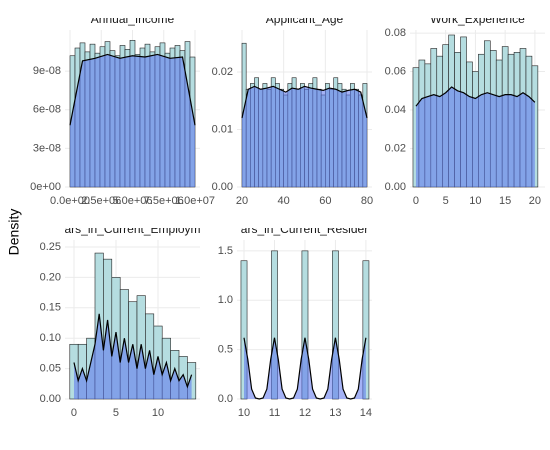 The image size is (550, 450). I want to click on y-tick-label: 1.5, so click(225, 251).